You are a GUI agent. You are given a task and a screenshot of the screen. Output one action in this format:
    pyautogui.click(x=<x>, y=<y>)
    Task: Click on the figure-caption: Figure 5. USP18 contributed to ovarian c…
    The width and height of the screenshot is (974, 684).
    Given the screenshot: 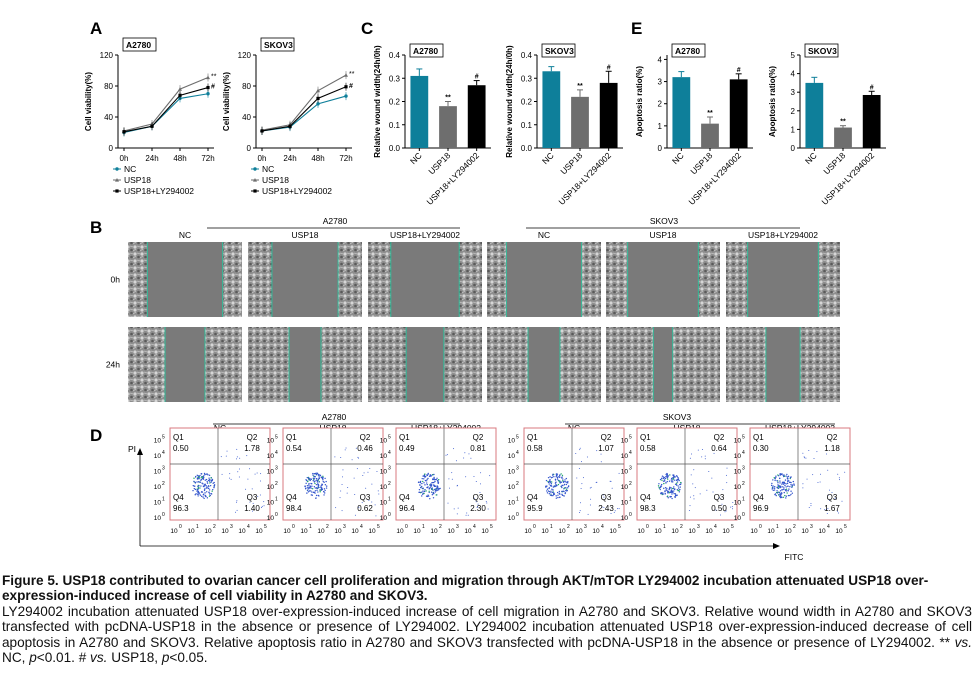 What is the action you would take?
    pyautogui.click(x=487, y=619)
    